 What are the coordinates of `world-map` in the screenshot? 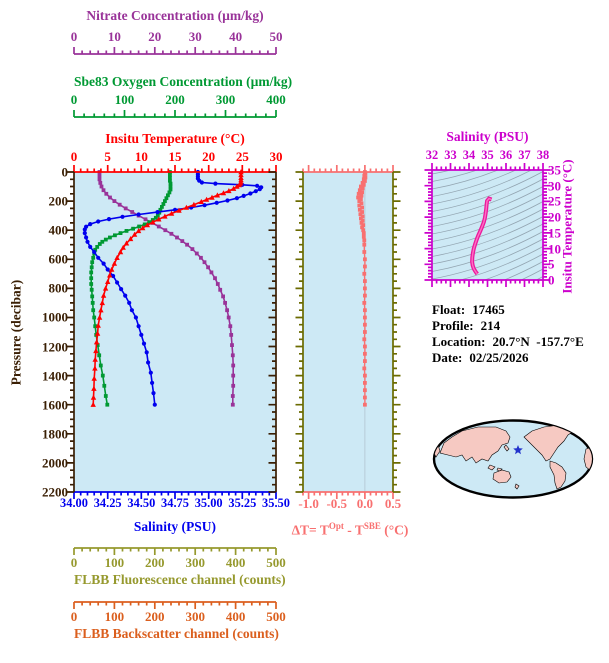 It's located at (513, 459).